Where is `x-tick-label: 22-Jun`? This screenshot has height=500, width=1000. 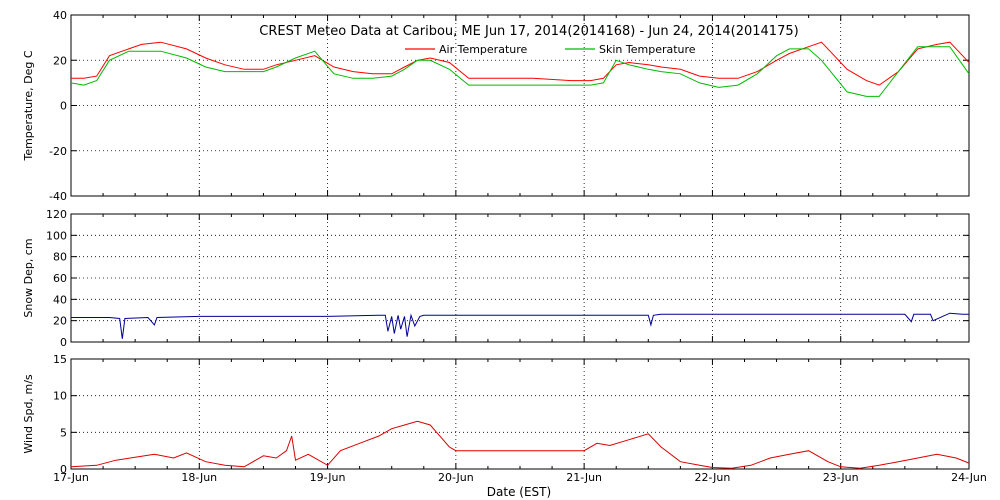 x-tick-label: 22-Jun is located at coordinates (713, 477).